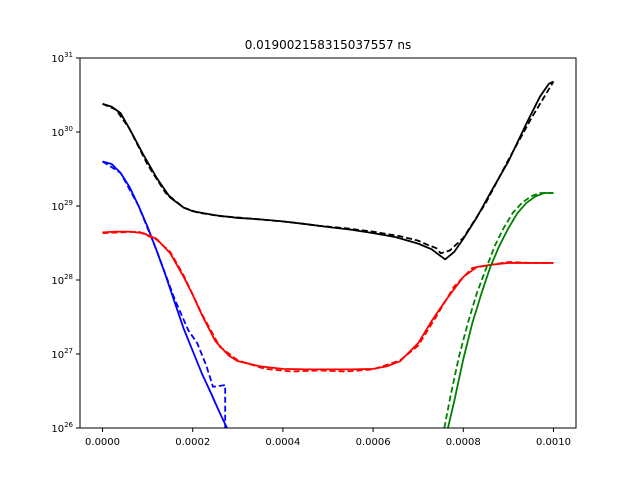 This screenshot has width=640, height=480. I want to click on chart-title: 0.019002158315037557 ns, so click(328, 45).